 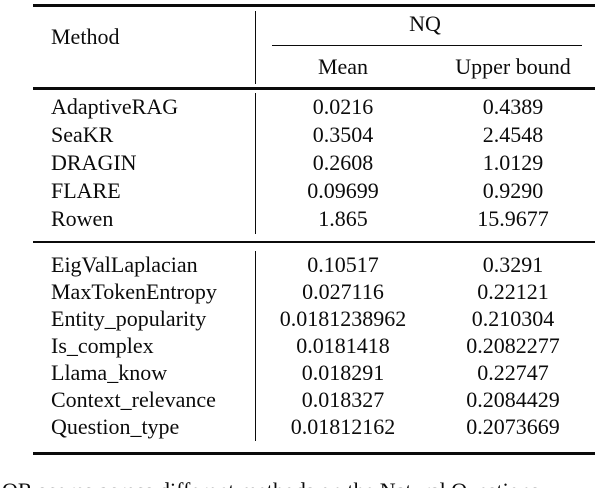 I want to click on upper-bound-value-cell: 0.2084429, so click(x=513, y=399).